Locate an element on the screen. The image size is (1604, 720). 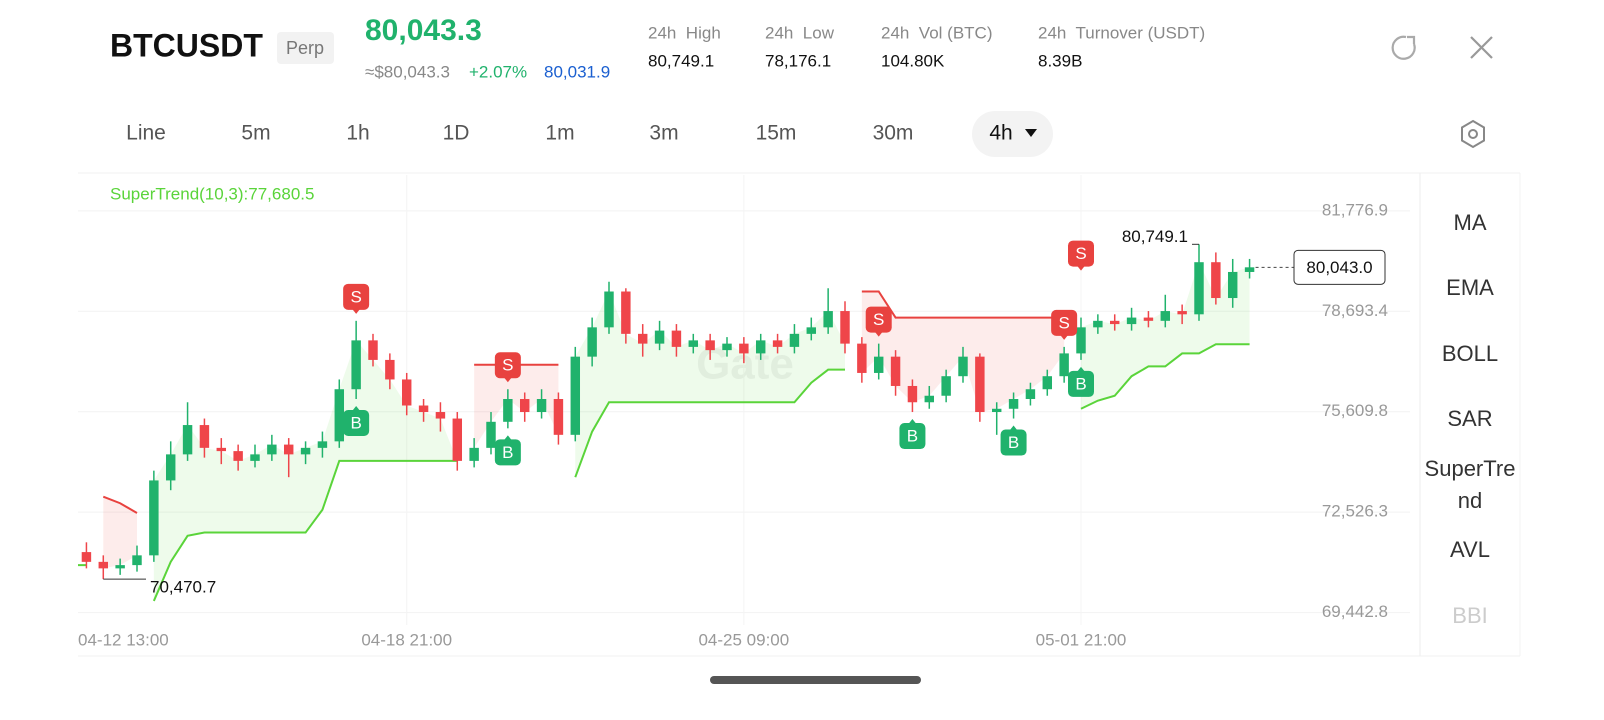
x-tick-label: 04-18 21:00 is located at coordinates (406, 639).